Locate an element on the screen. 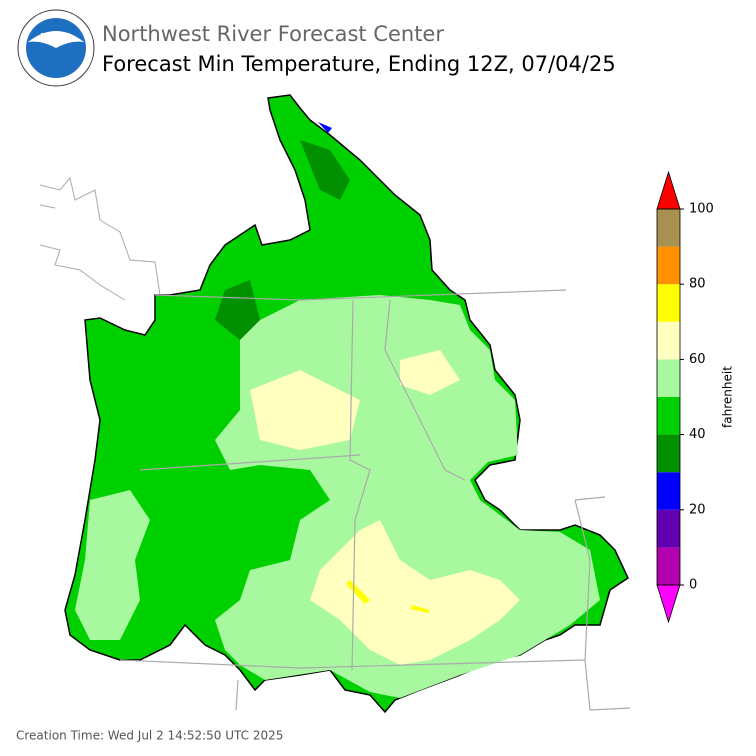 The width and height of the screenshot is (756, 756). colorbar-tick-label: 80 is located at coordinates (697, 284).